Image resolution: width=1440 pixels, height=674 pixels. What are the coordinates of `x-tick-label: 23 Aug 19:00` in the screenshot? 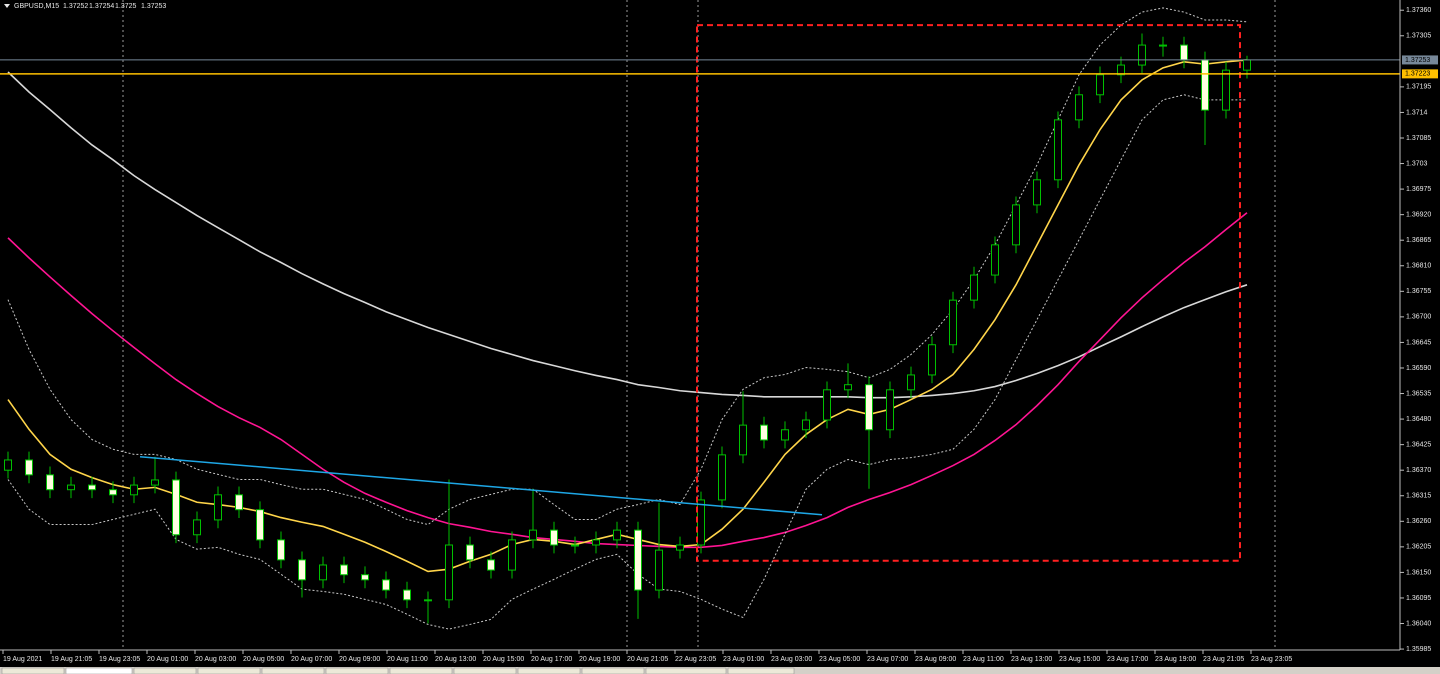 It's located at (1175, 659).